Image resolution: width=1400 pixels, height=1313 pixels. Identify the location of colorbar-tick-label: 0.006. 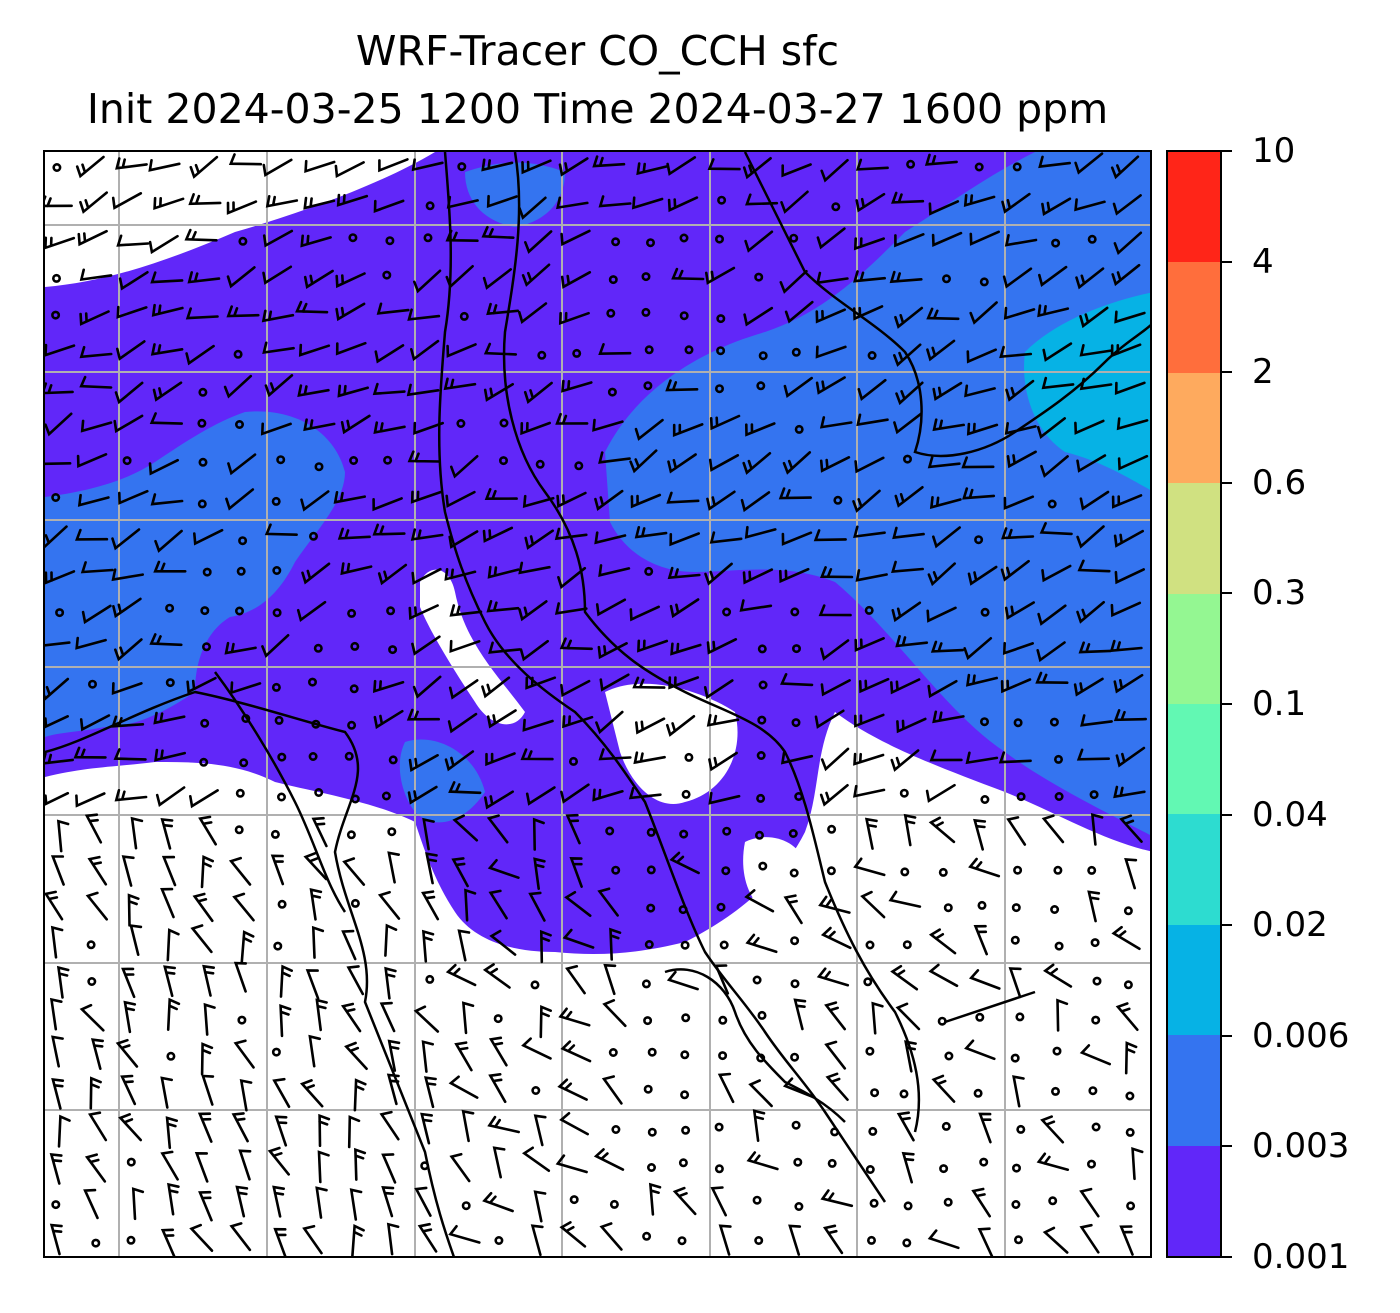
(1301, 1035).